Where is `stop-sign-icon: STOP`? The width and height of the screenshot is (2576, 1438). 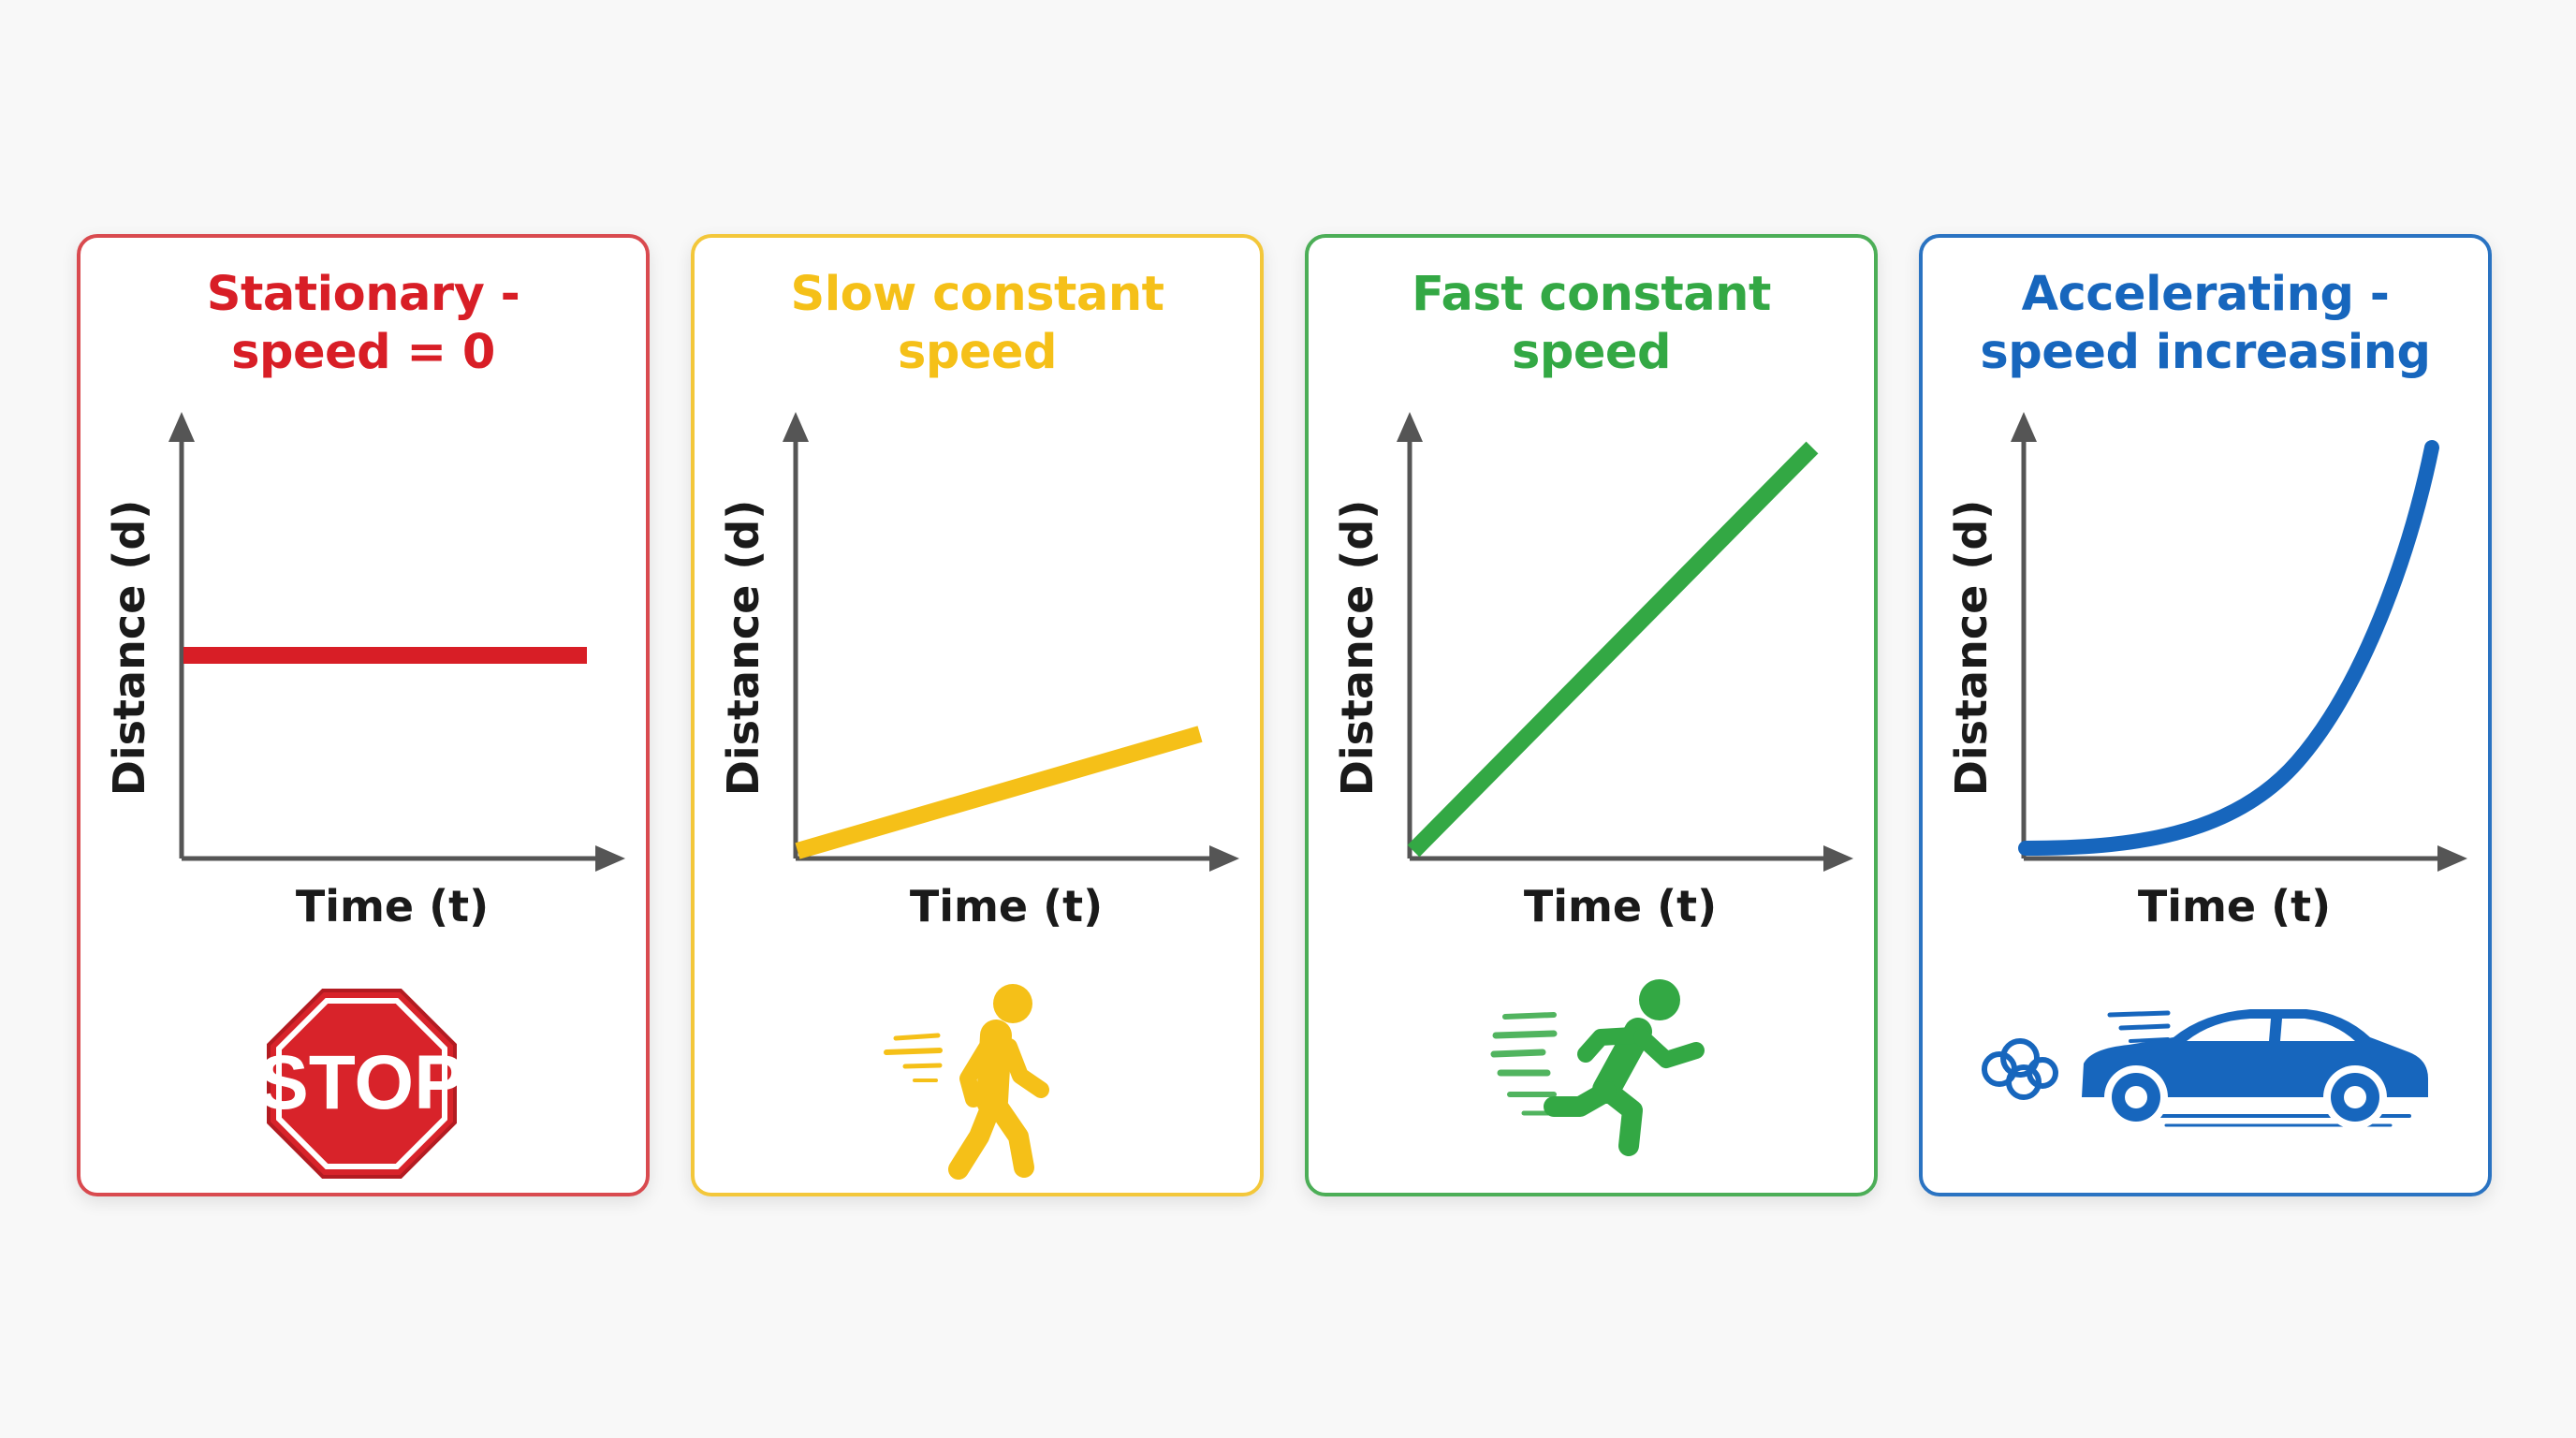 stop-sign-icon: STOP is located at coordinates (361, 1084).